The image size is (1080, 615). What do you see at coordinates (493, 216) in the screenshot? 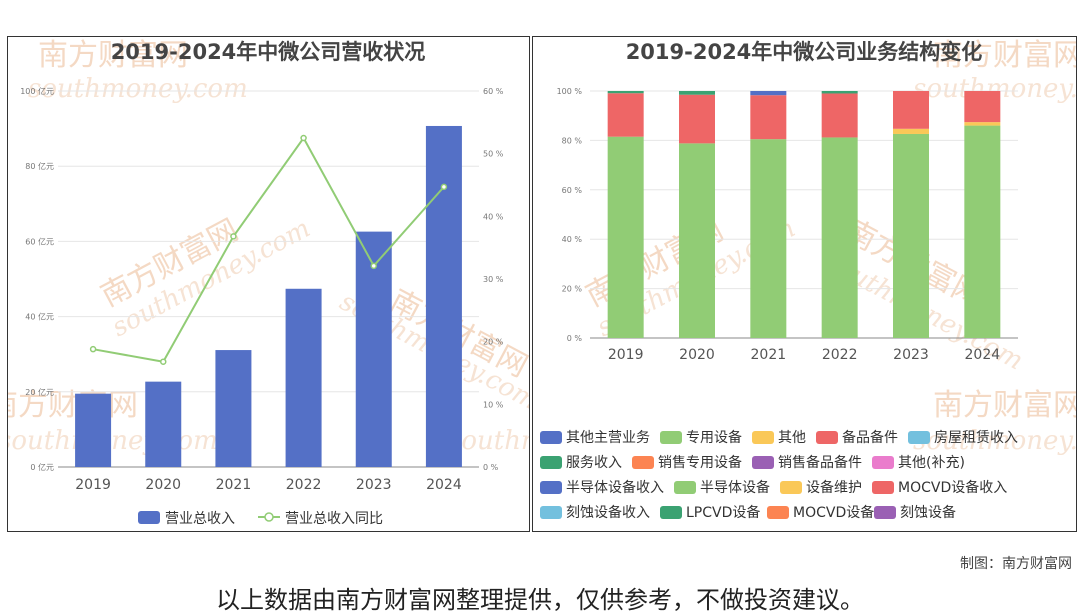
I see `right-tick-label: 40 %` at bounding box center [493, 216].